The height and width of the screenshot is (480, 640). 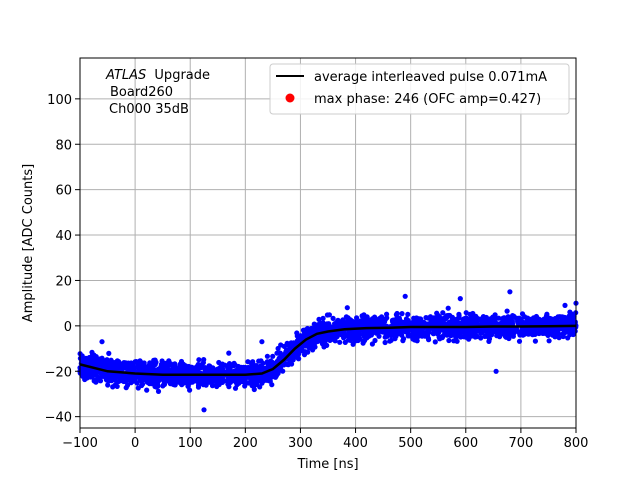 What do you see at coordinates (576, 443) in the screenshot?
I see `x-tick-label: 800` at bounding box center [576, 443].